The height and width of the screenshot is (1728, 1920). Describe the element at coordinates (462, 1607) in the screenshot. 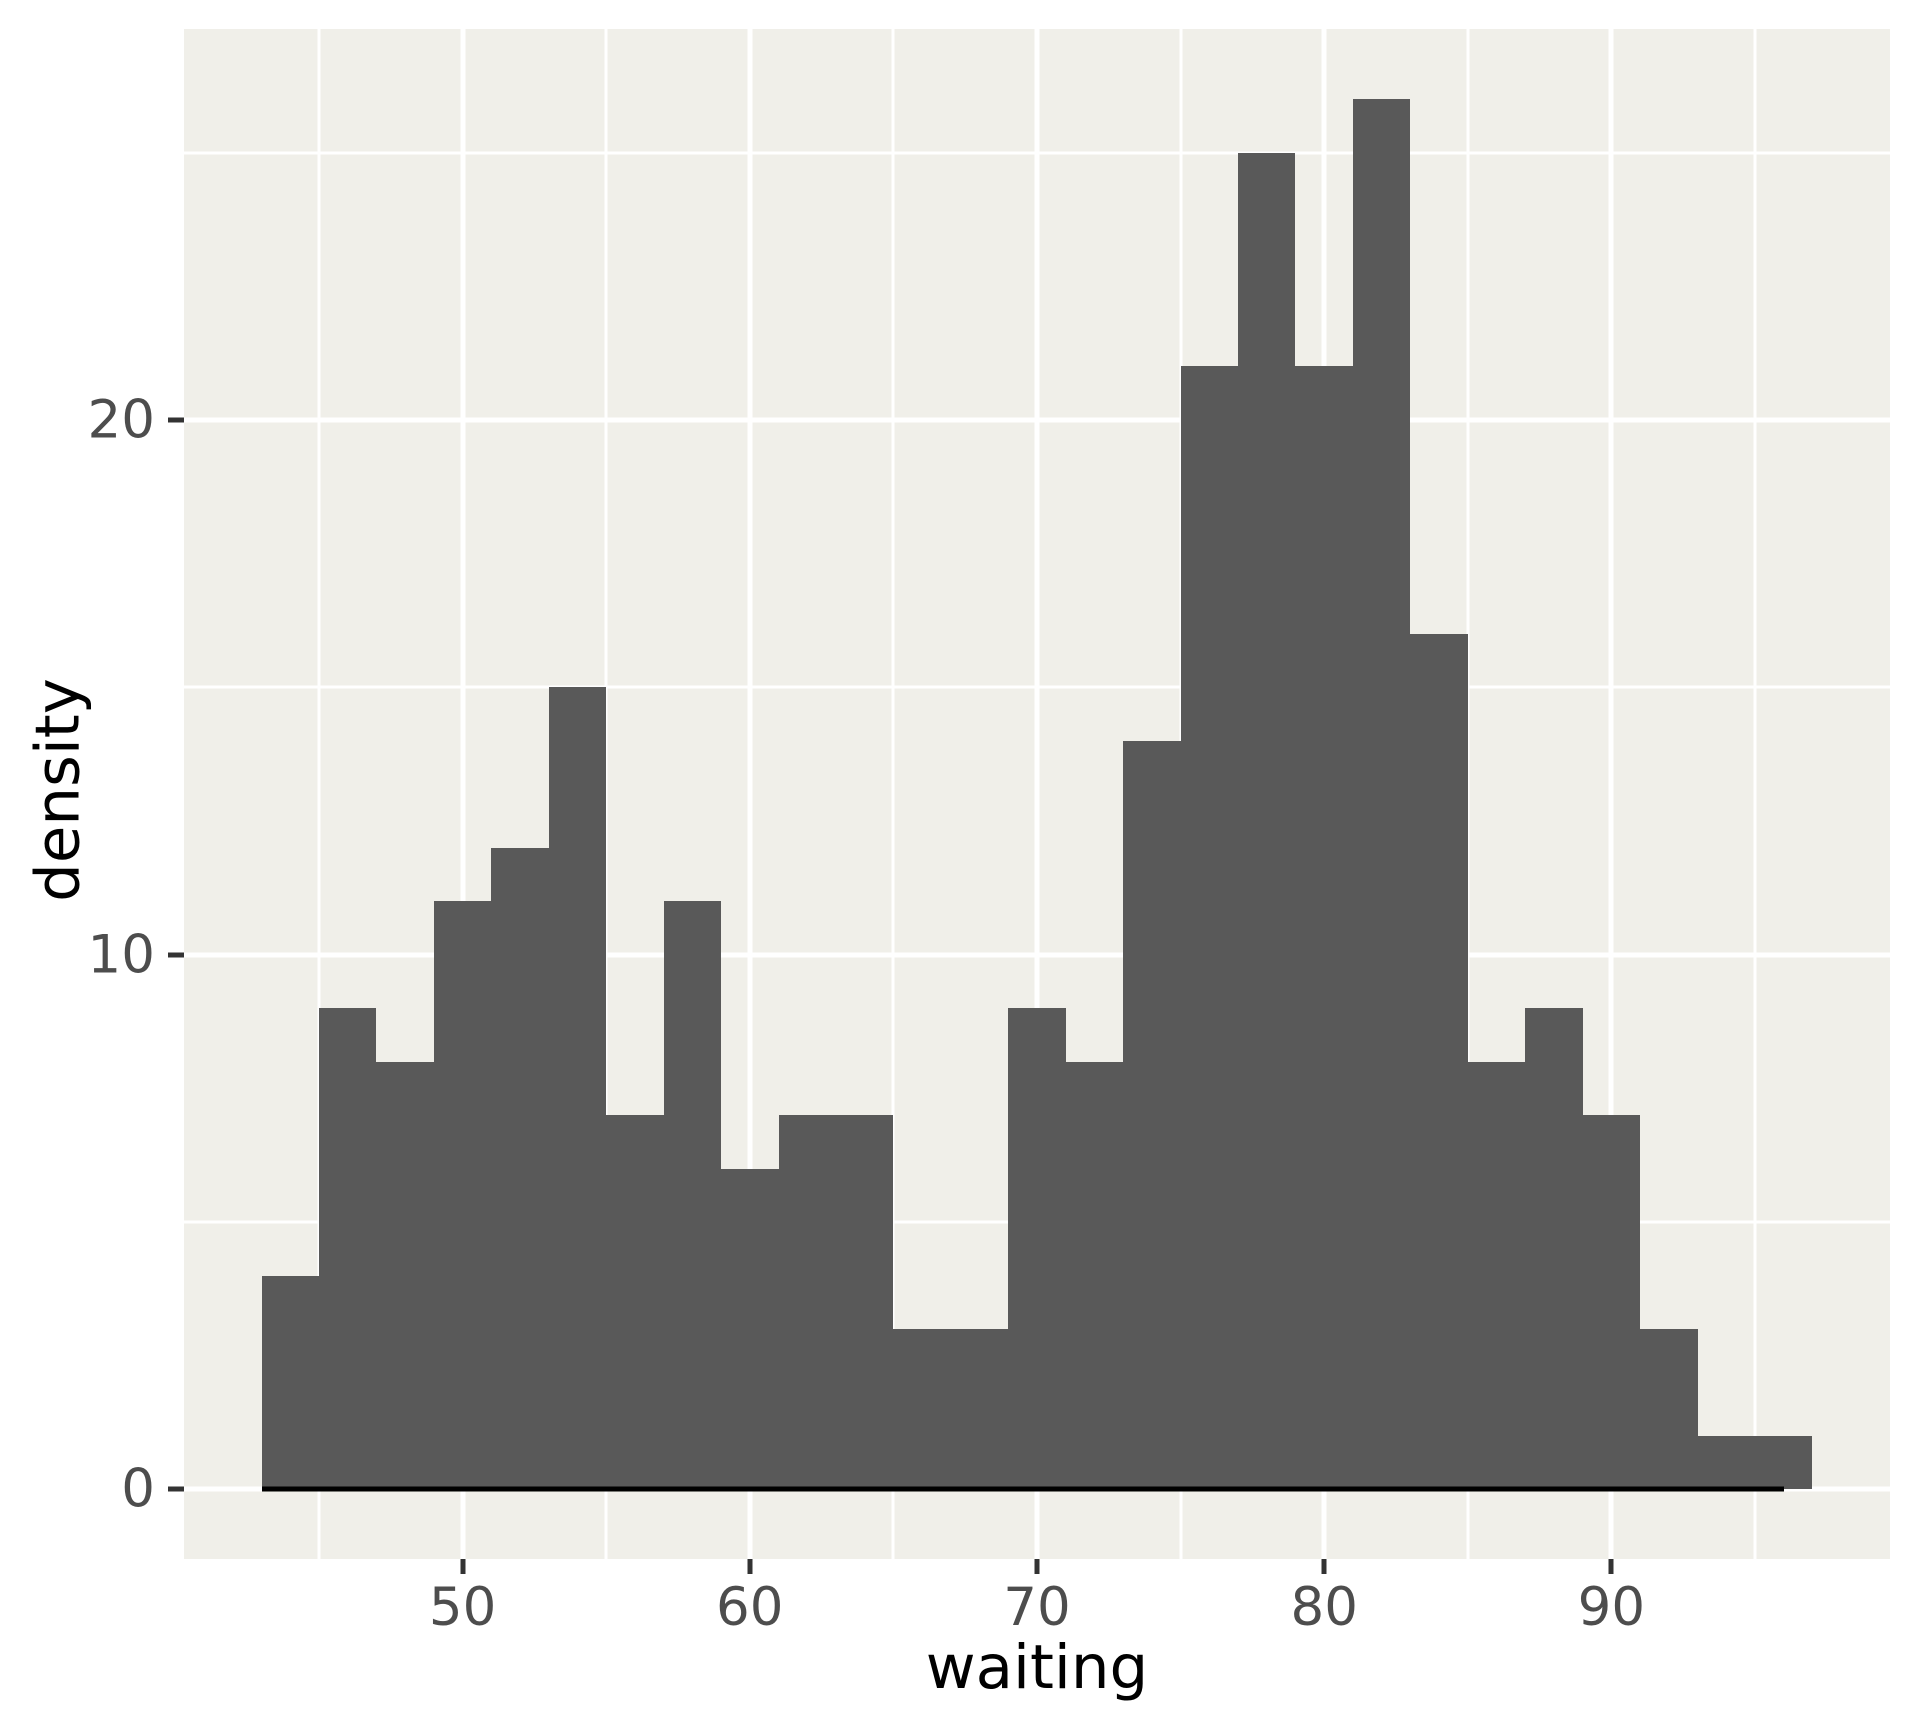

I see `x-tick-label: 50` at that location.